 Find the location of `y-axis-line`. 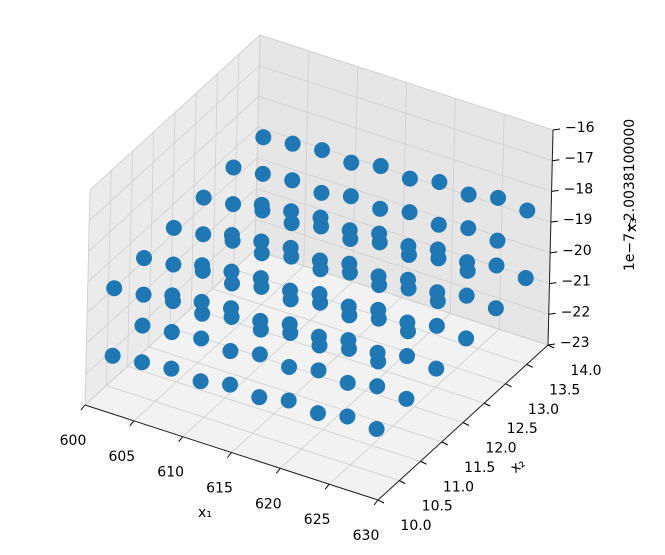

y-axis-line is located at coordinates (463, 422).